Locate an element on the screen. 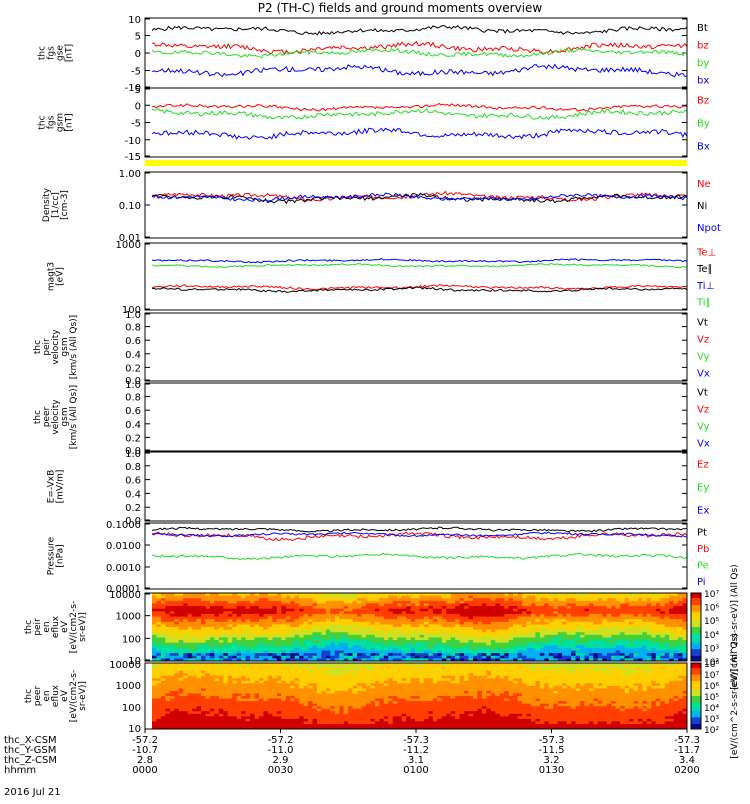 The image size is (750, 804). ytick-peer_vel: 0.4 is located at coordinates (133, 425).